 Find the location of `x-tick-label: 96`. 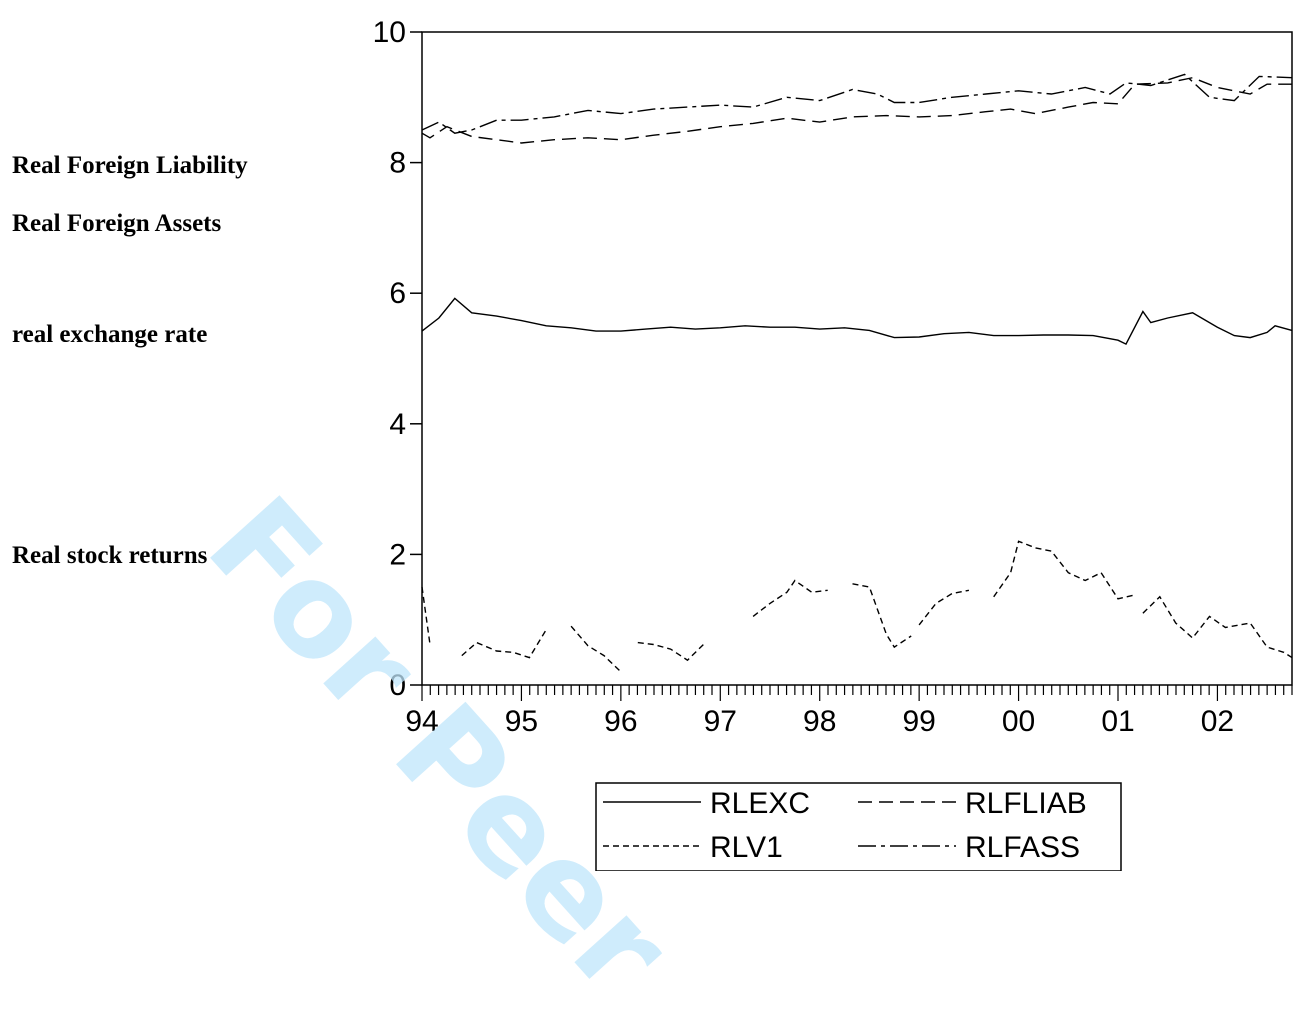

x-tick-label: 96 is located at coordinates (620, 721).